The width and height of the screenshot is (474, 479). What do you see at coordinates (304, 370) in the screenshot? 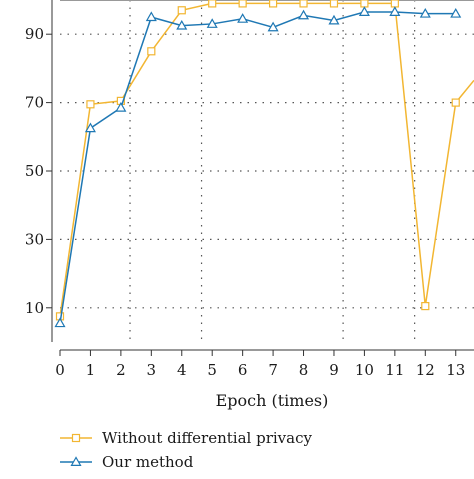
I see `x-tick-label: 8` at bounding box center [304, 370].